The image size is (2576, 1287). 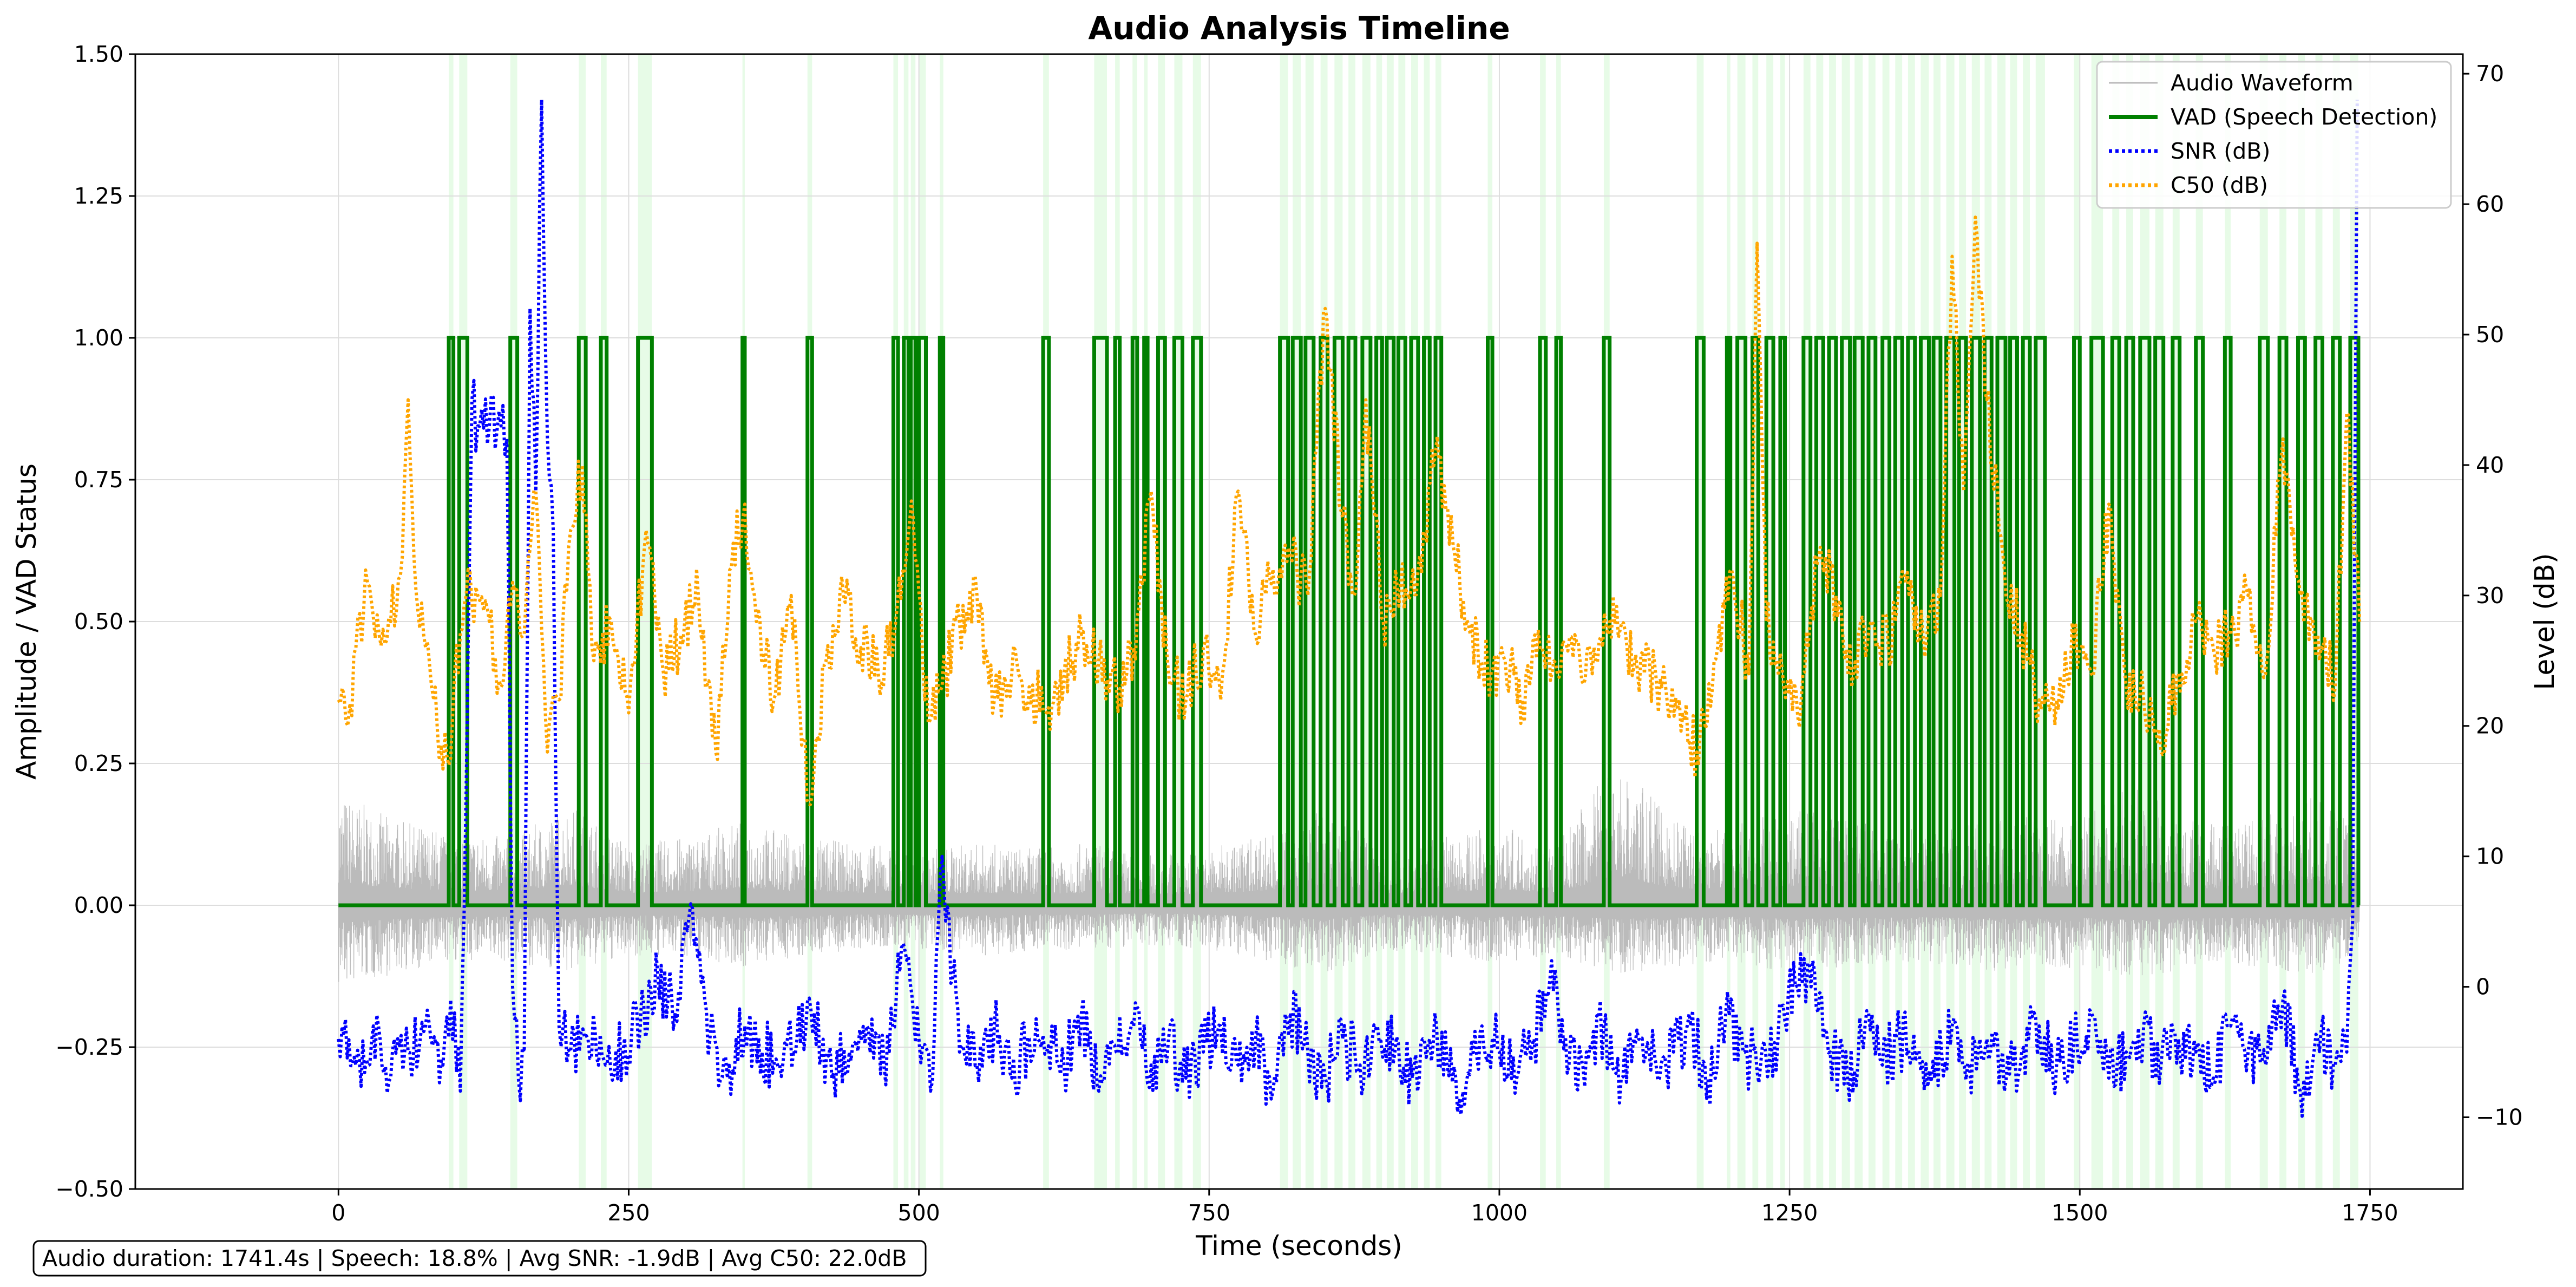 I want to click on x-tick-label-4: 1000, so click(x=1500, y=1213).